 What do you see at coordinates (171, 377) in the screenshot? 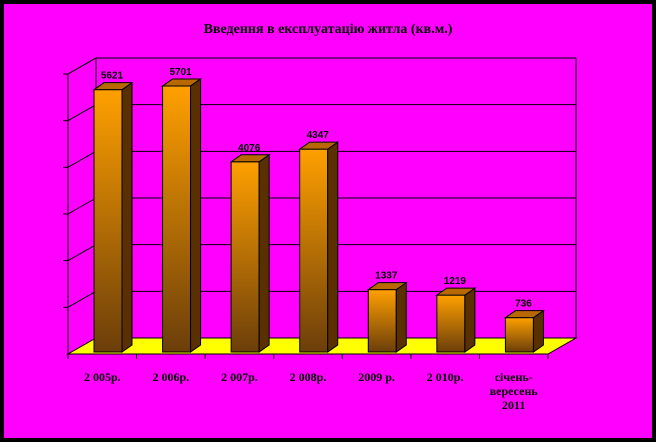
I see `category-label: 2 006р.` at bounding box center [171, 377].